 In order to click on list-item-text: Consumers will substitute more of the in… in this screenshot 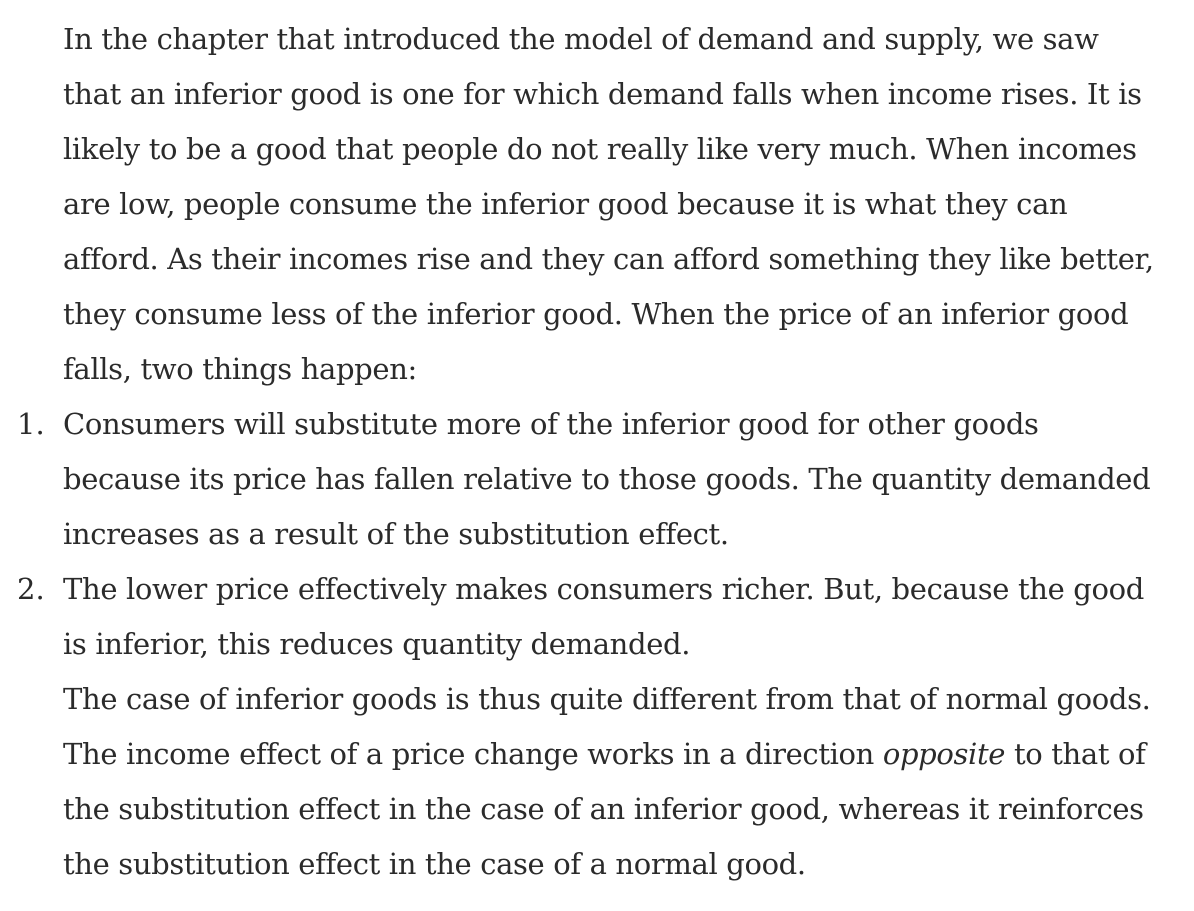, I will do `click(607, 479)`.